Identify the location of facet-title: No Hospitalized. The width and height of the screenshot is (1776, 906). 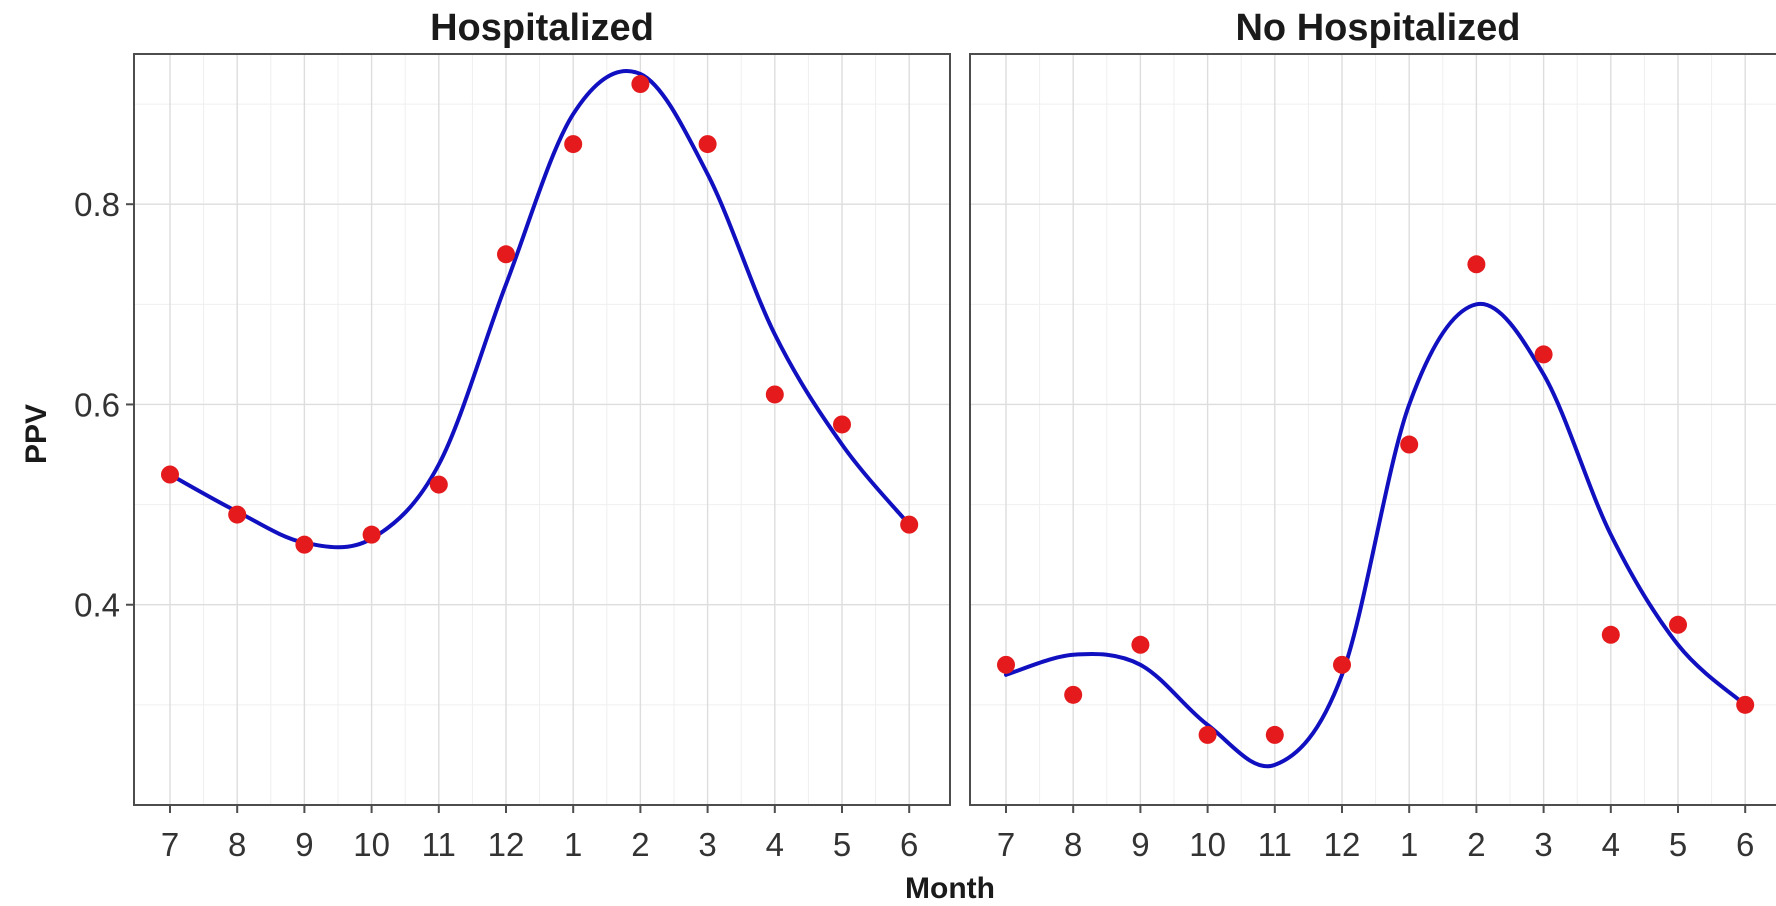
(1377, 28).